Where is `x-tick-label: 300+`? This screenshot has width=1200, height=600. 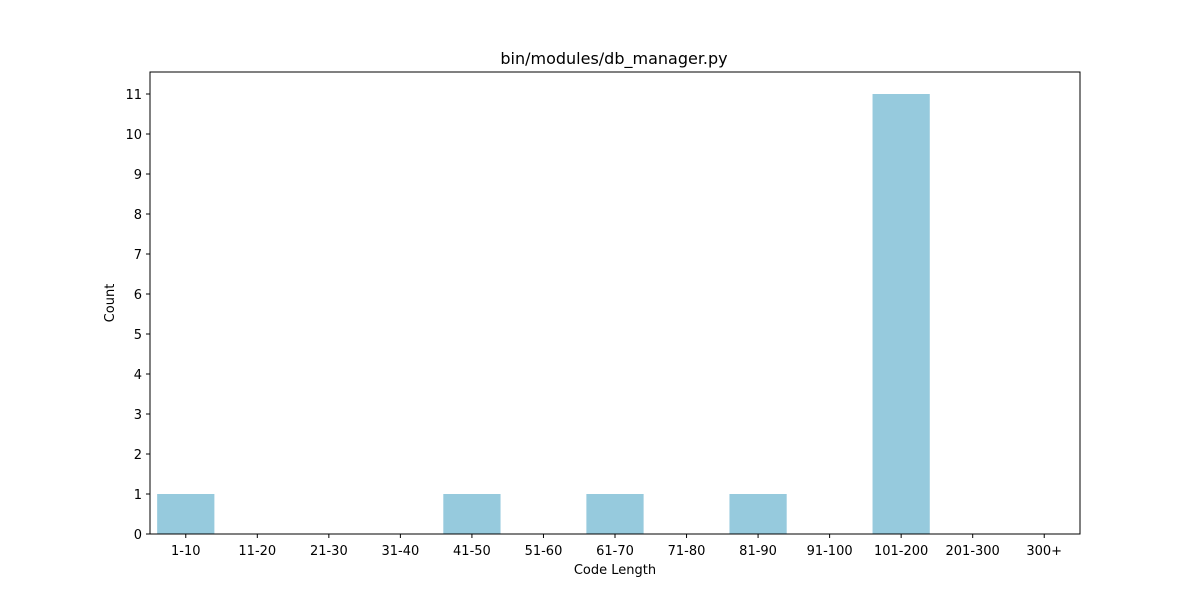
x-tick-label: 300+ is located at coordinates (1044, 551).